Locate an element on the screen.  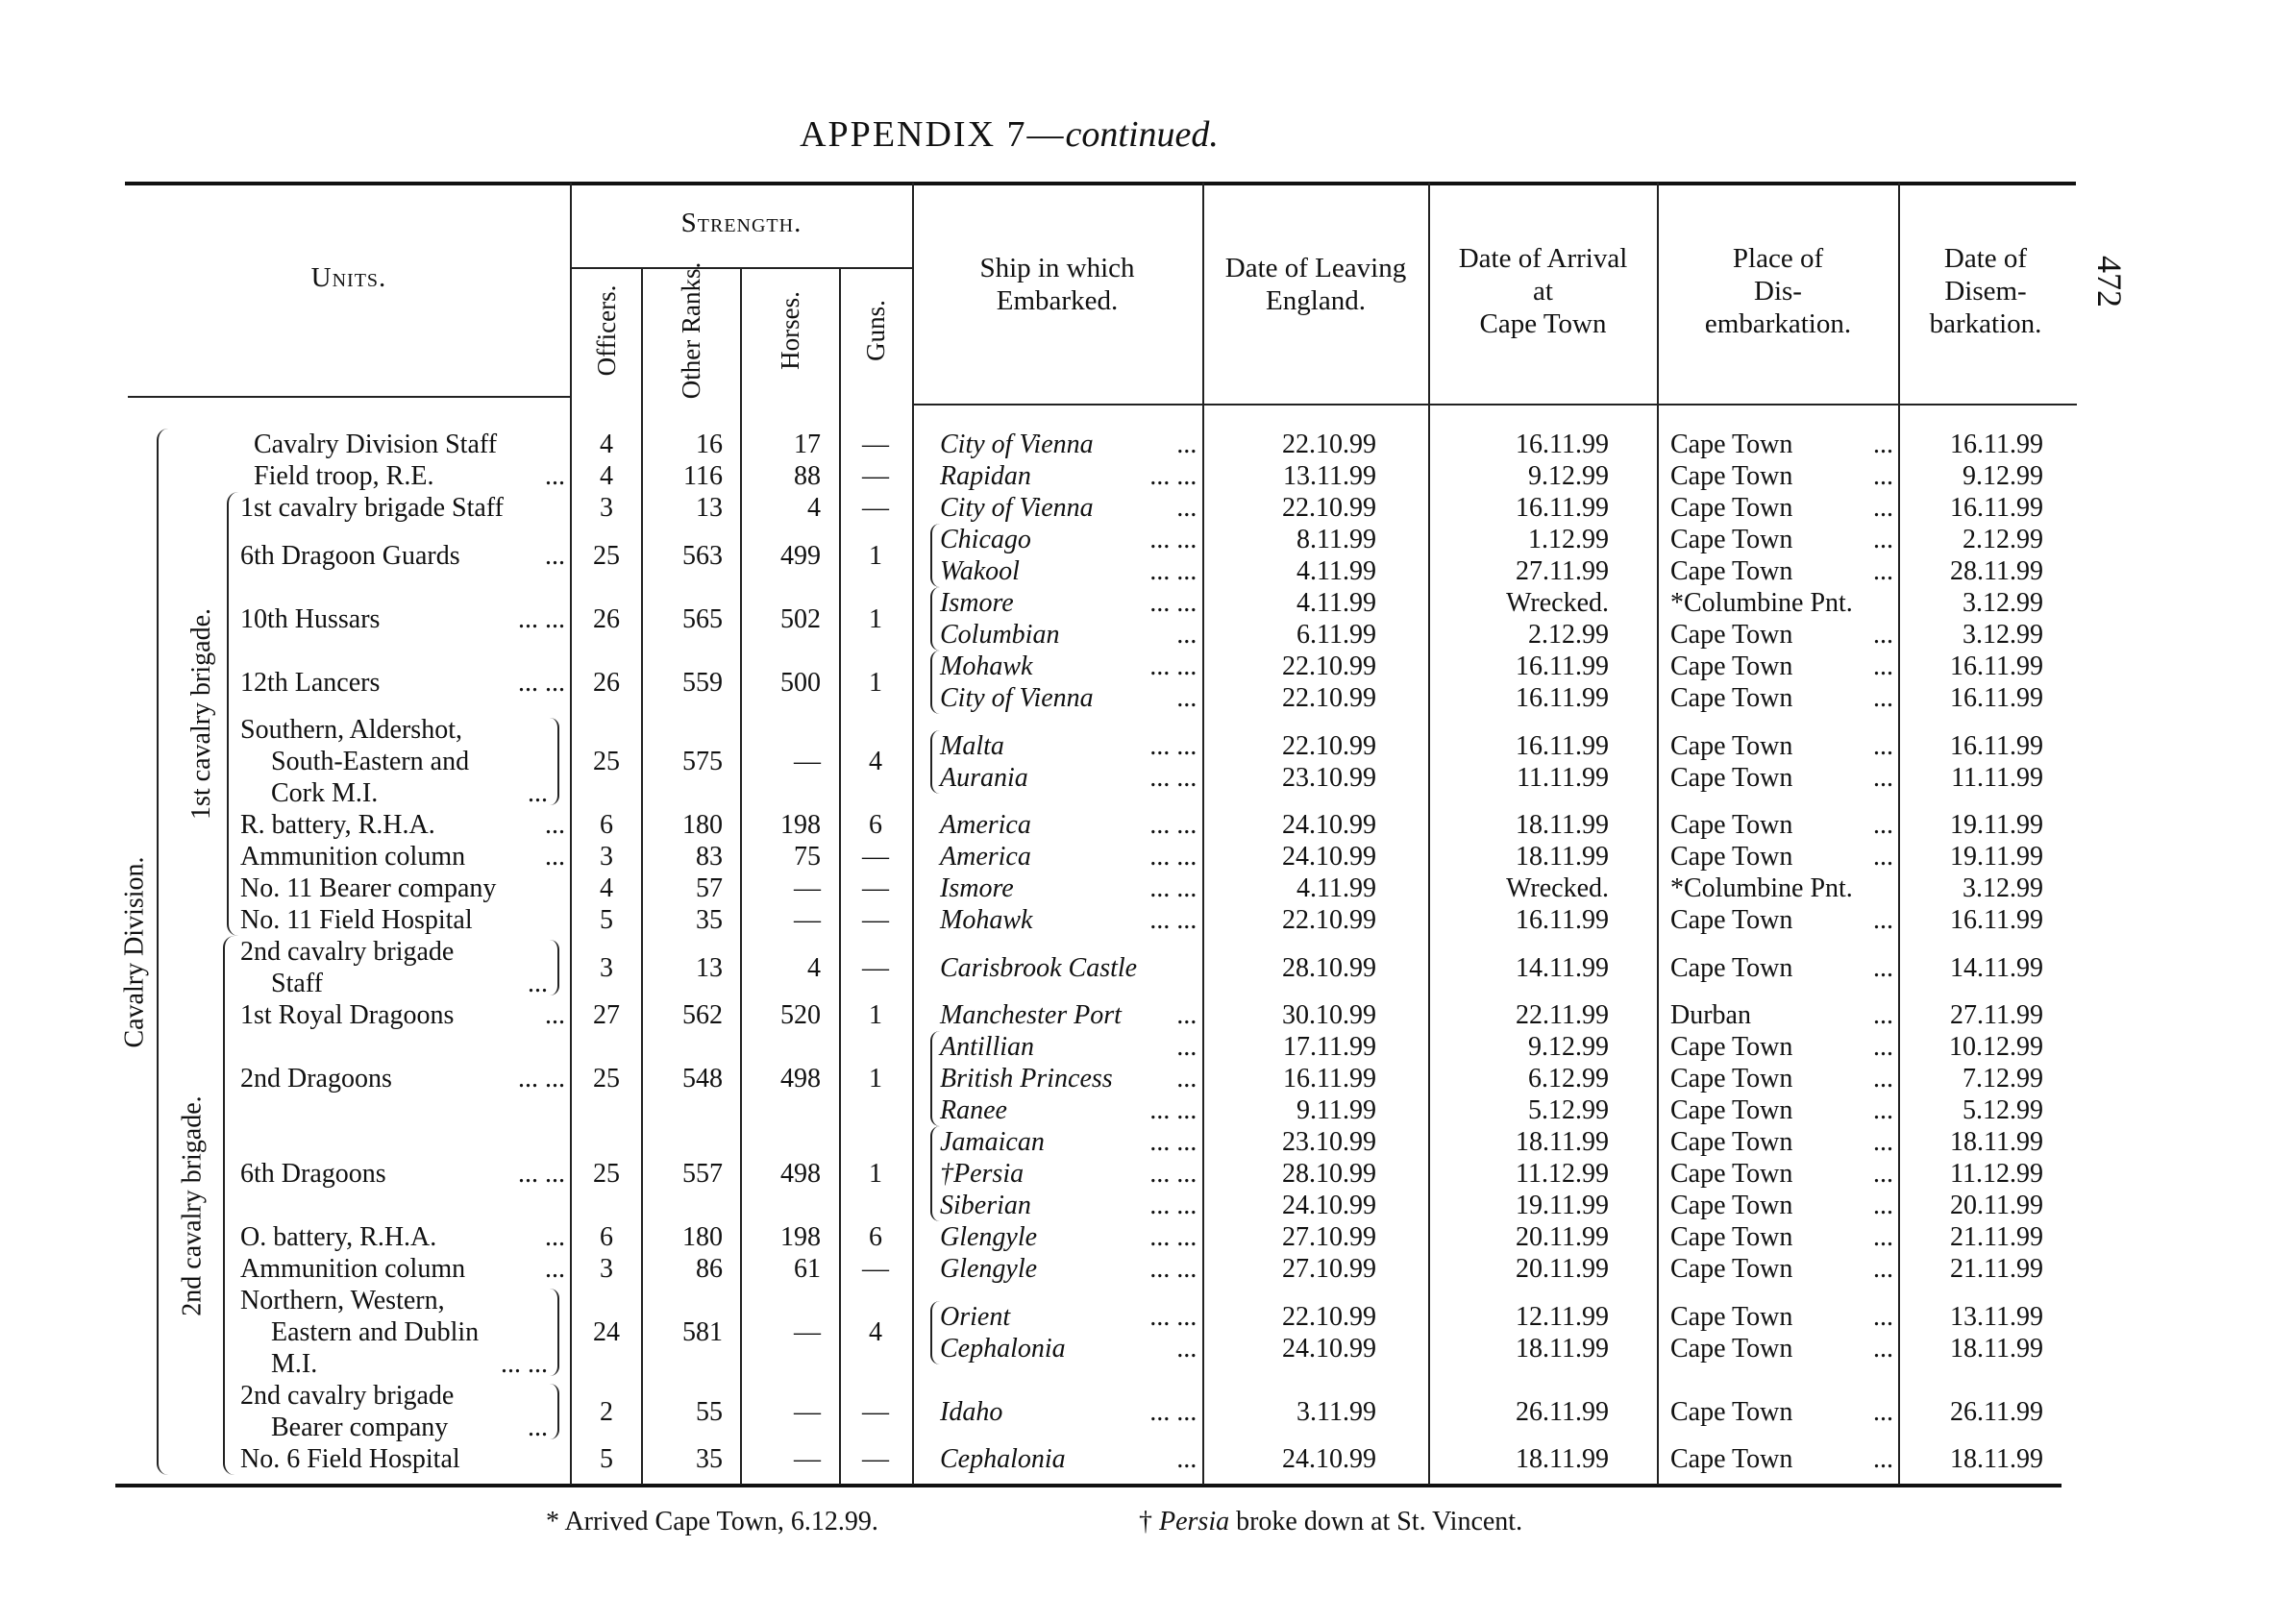
ship-name-text: Cephalonia is located at coordinates (1003, 1348).